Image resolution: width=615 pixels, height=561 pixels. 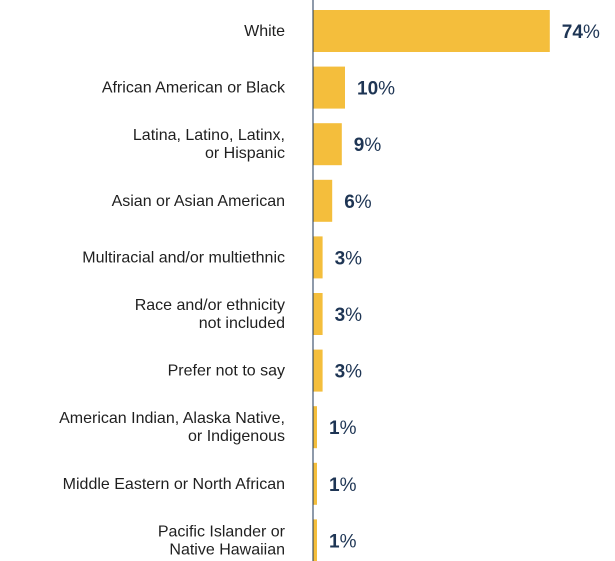 I want to click on category-label: Race and/or ethnicity not included, so click(x=210, y=314).